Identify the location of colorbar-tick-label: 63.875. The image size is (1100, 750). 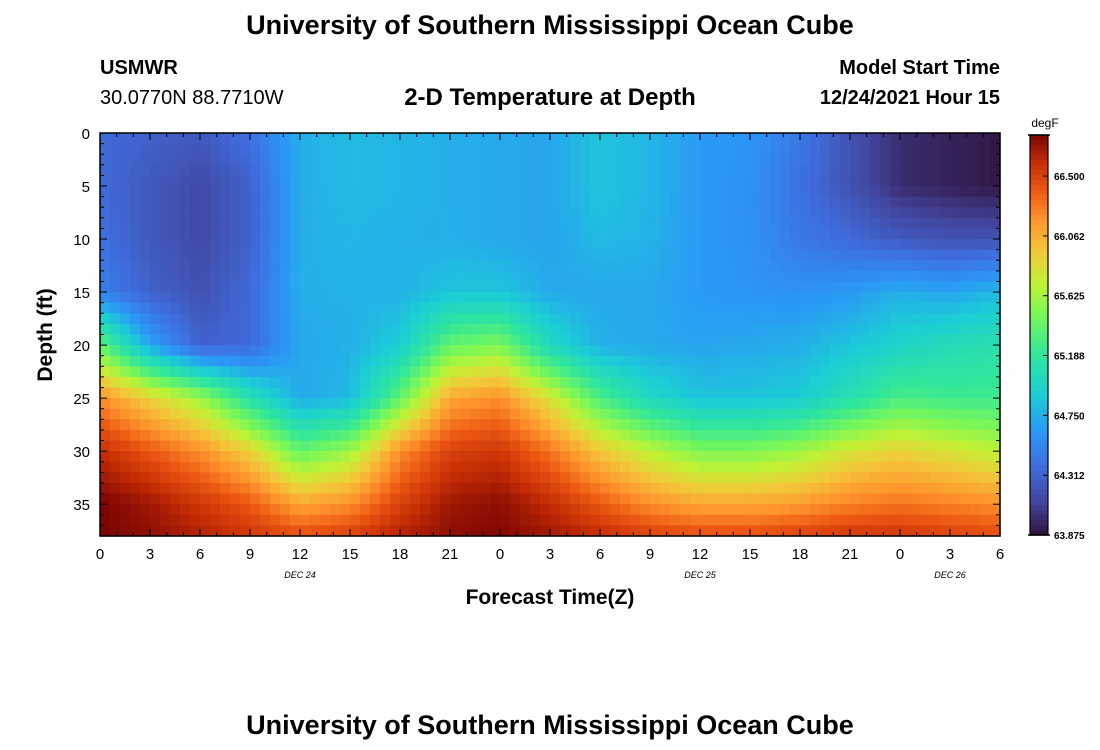
(1069, 536).